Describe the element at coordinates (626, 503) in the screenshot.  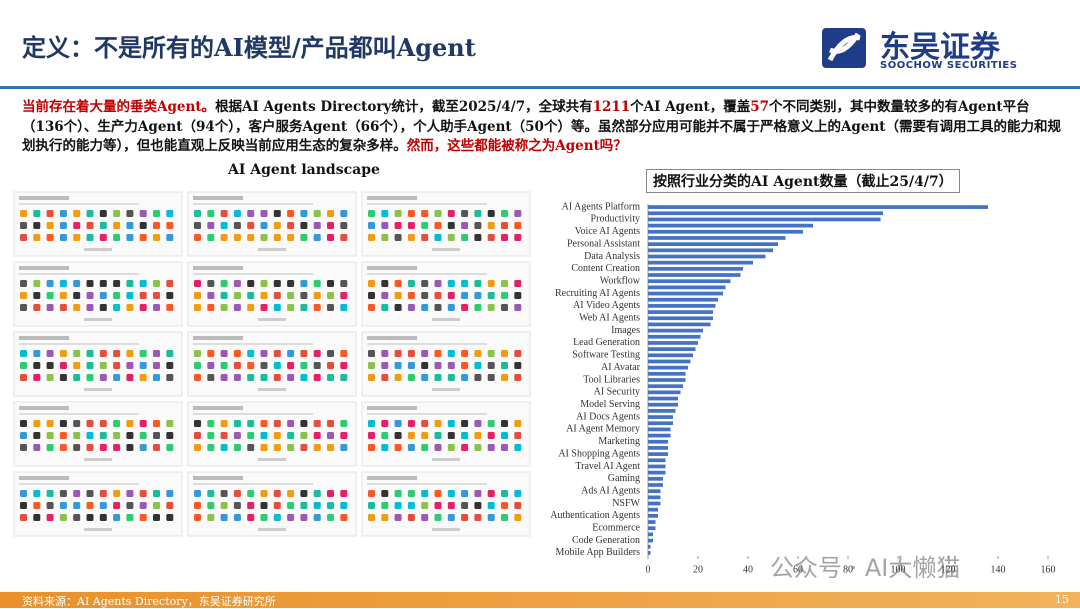
I see `y-tick-label: NSFW` at that location.